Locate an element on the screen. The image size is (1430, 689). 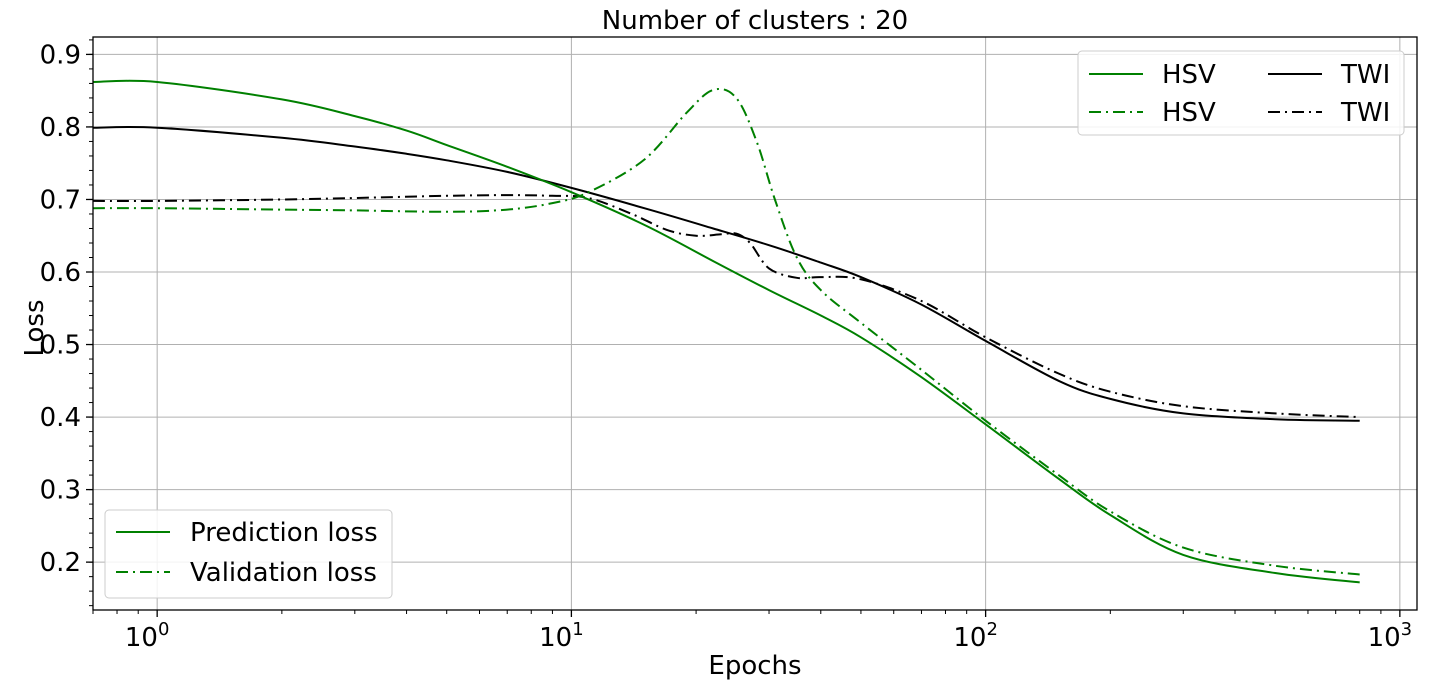
y-tick-label: 0.6 is located at coordinates (60, 273).